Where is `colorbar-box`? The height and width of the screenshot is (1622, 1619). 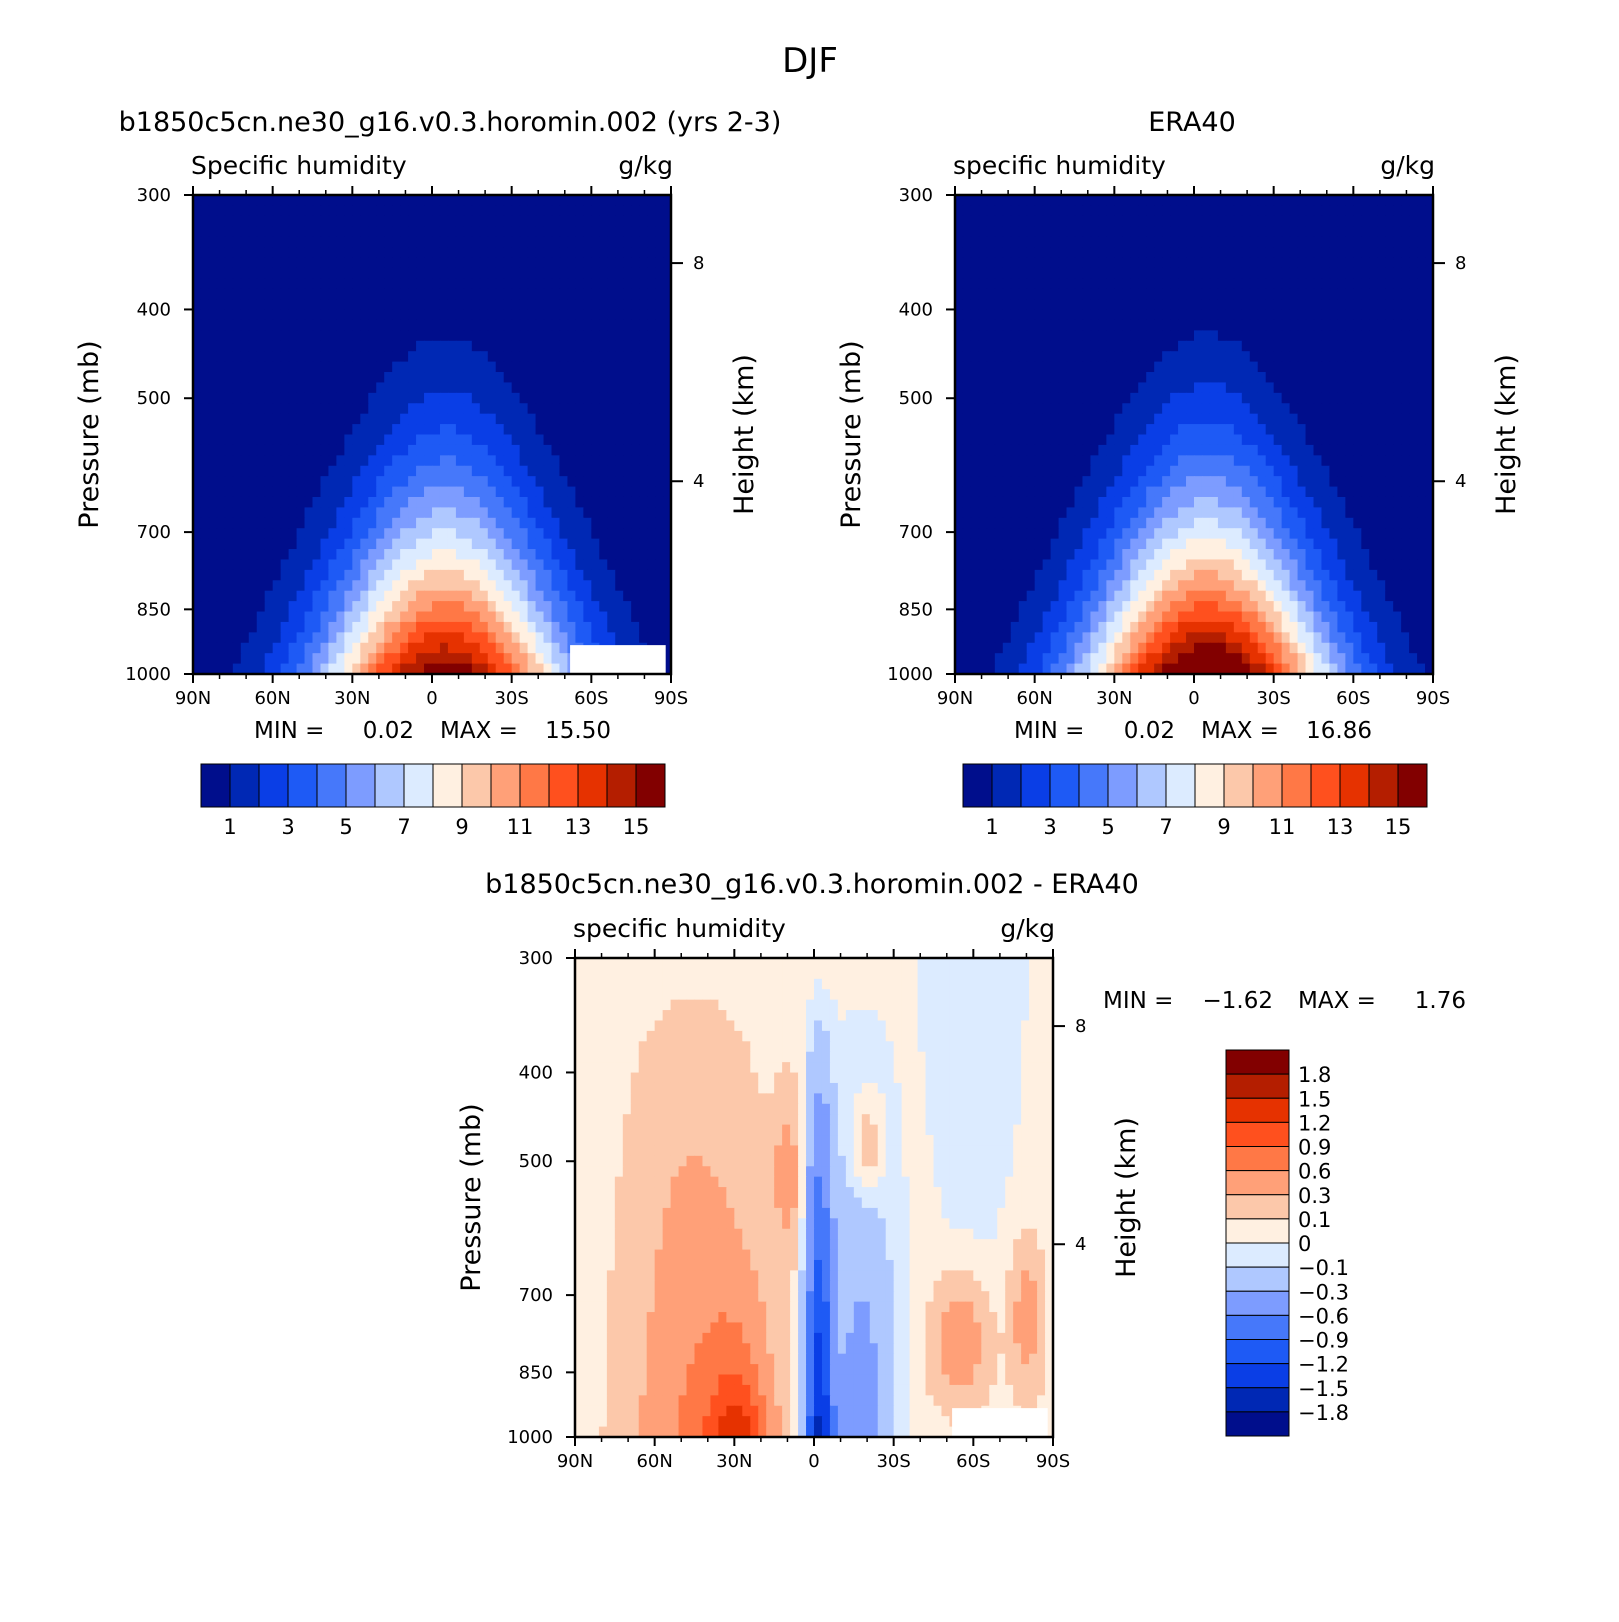
colorbar-box is located at coordinates (389, 785).